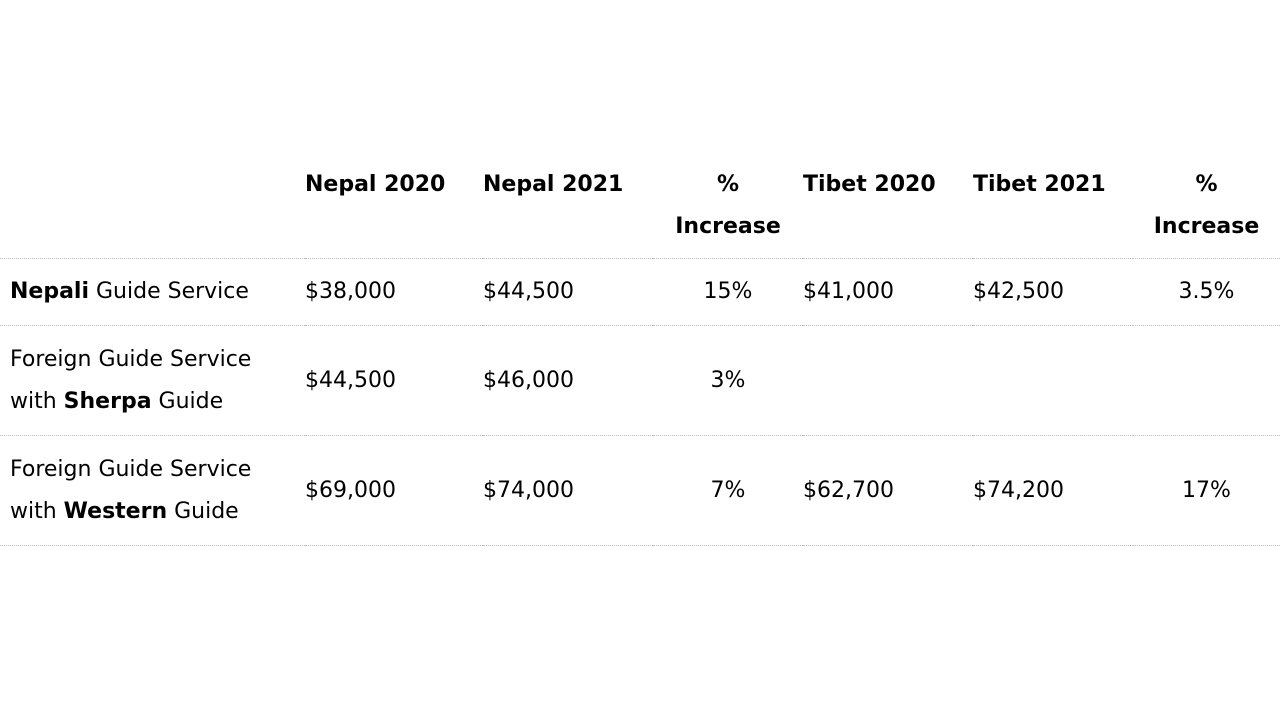 The width and height of the screenshot is (1280, 720). What do you see at coordinates (728, 184) in the screenshot?
I see `header-nepal-pct-symbol: %` at bounding box center [728, 184].